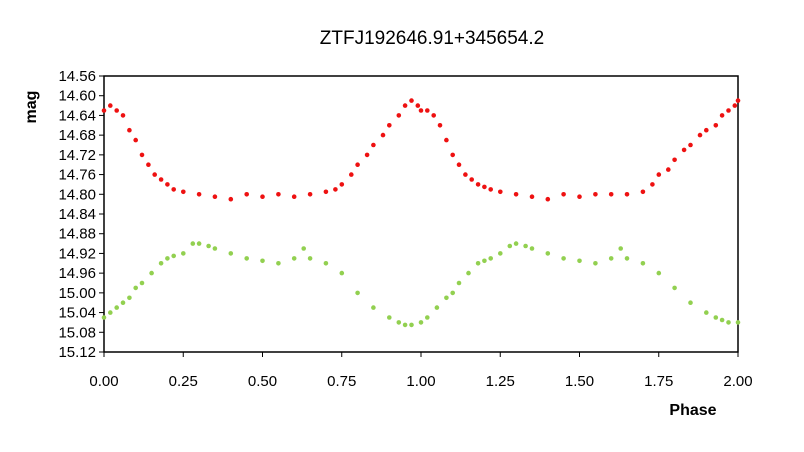 The image size is (804, 452). Describe the element at coordinates (77, 175) in the screenshot. I see `y-tick-label: 14.76` at that location.